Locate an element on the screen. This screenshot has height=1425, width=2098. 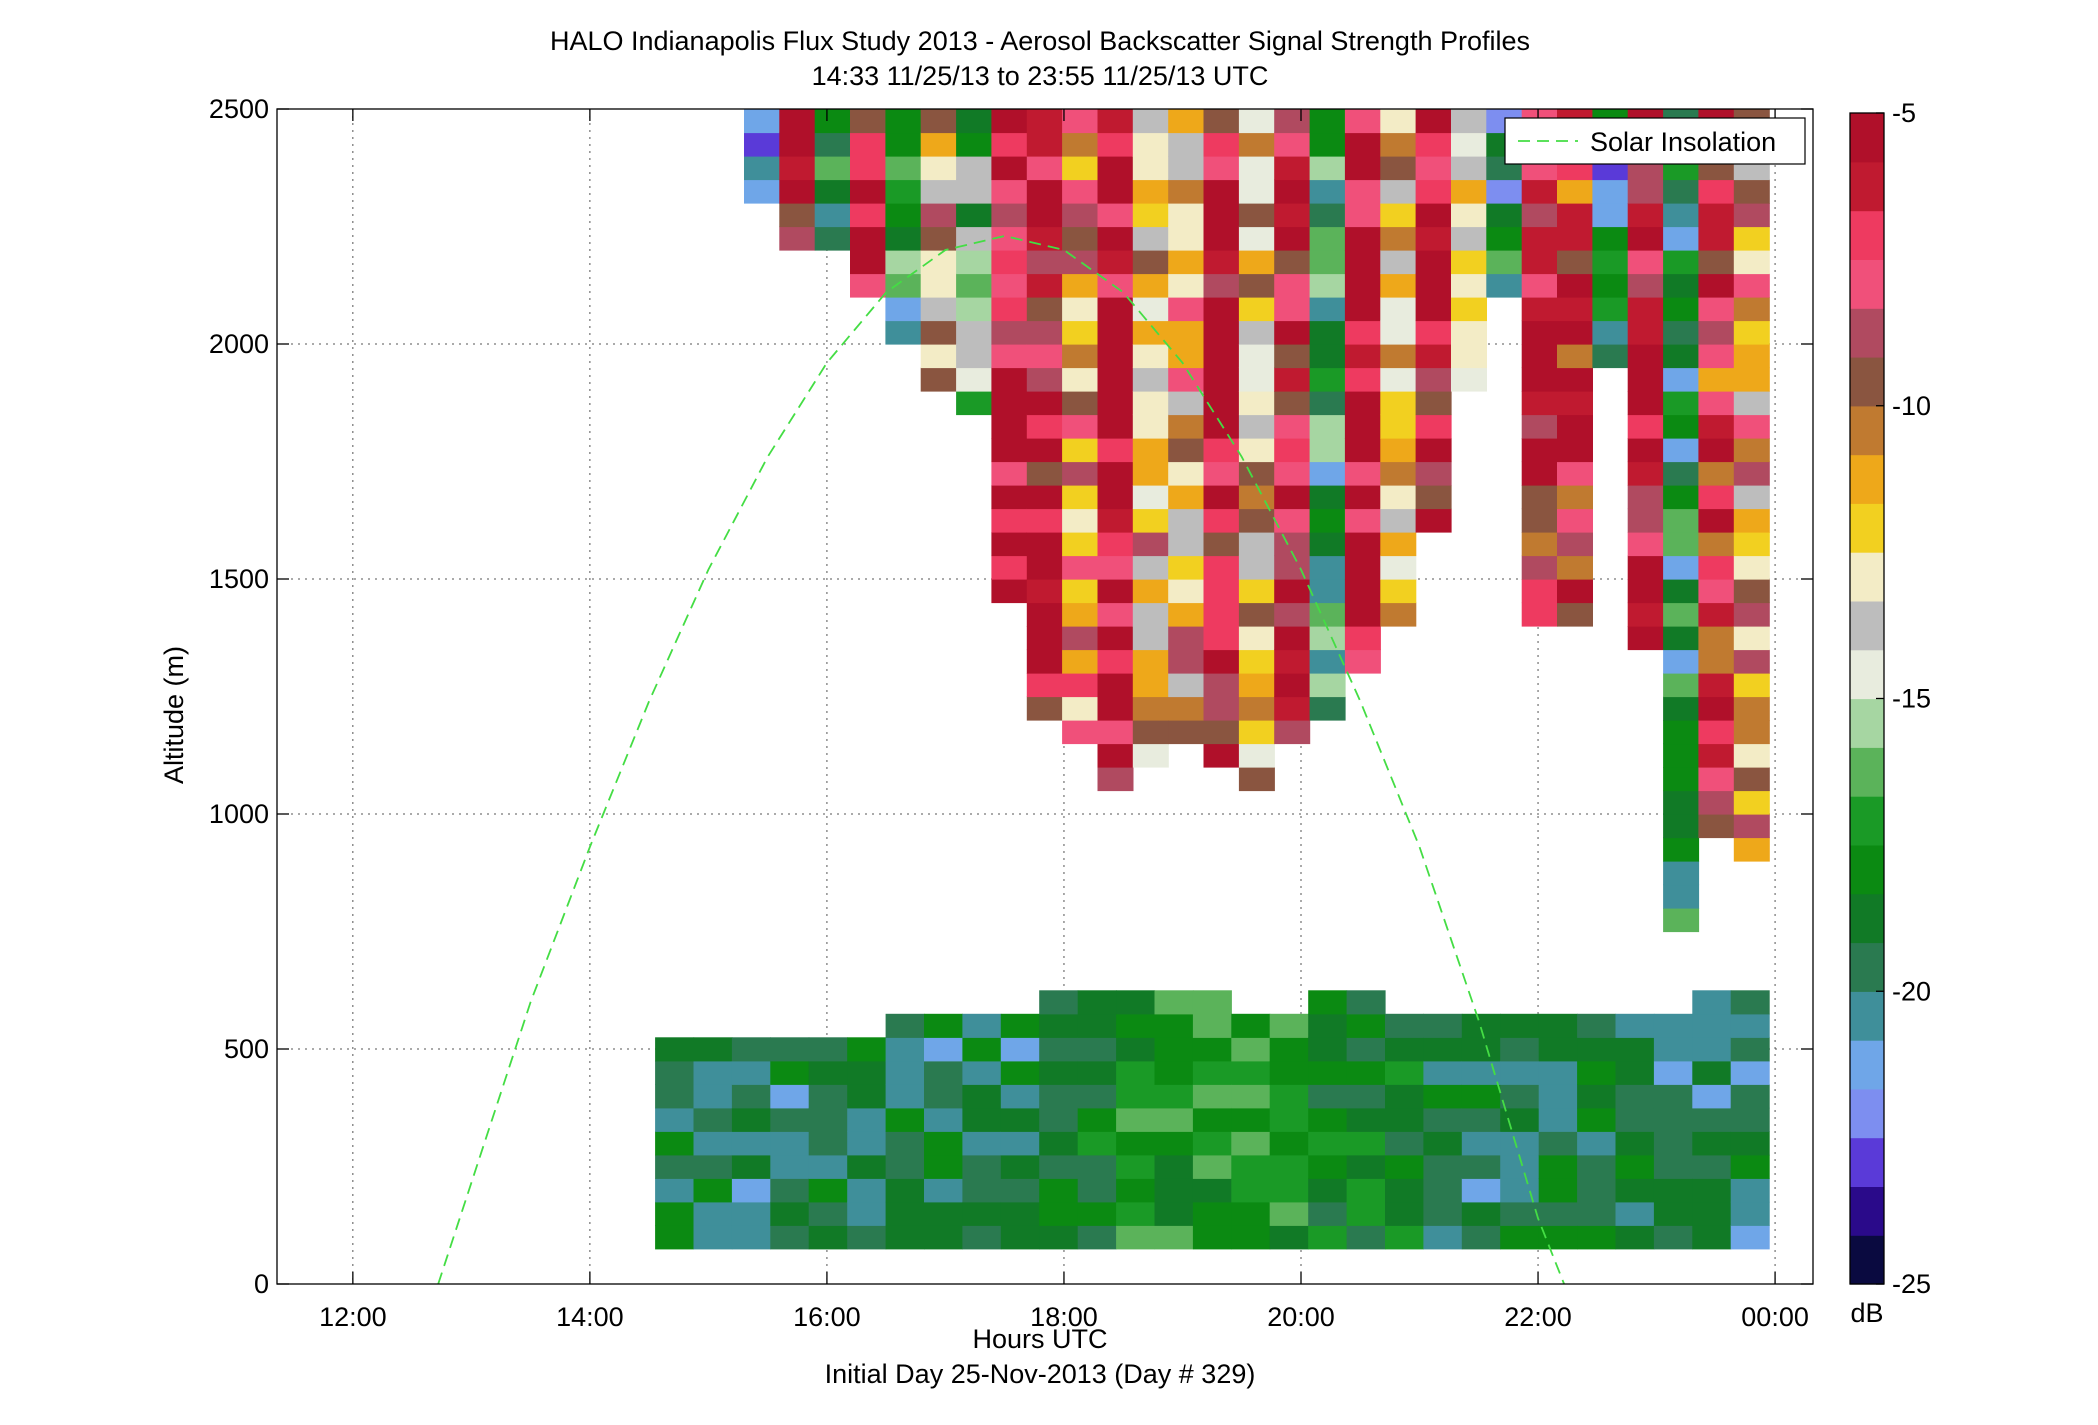
colorbar: -5 -10 -15 -20 -25 dB is located at coordinates (1890, 713).